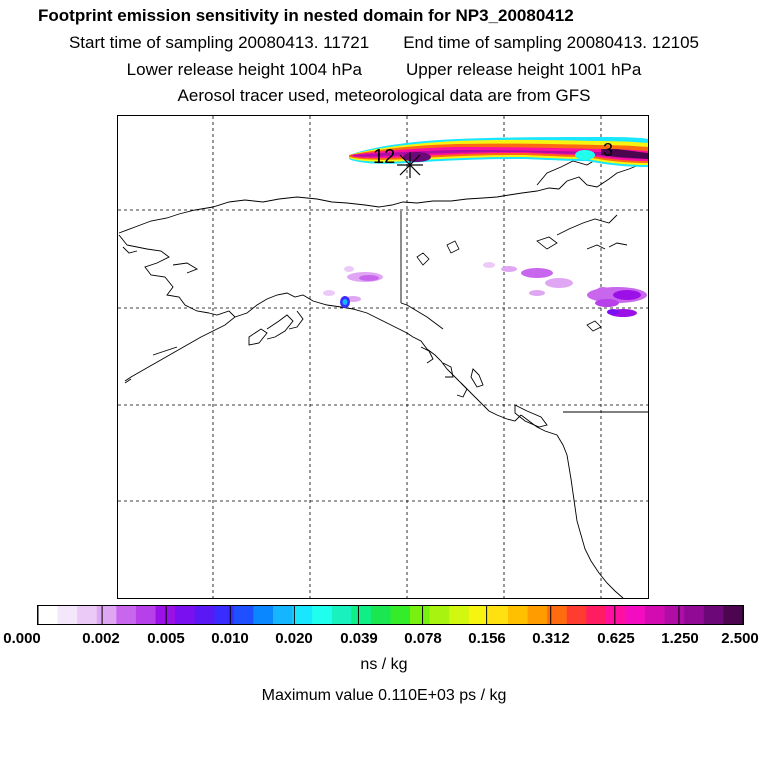 The height and width of the screenshot is (768, 768). Describe the element at coordinates (485, 289) in the screenshot. I see `sensitivity-blobs` at that location.